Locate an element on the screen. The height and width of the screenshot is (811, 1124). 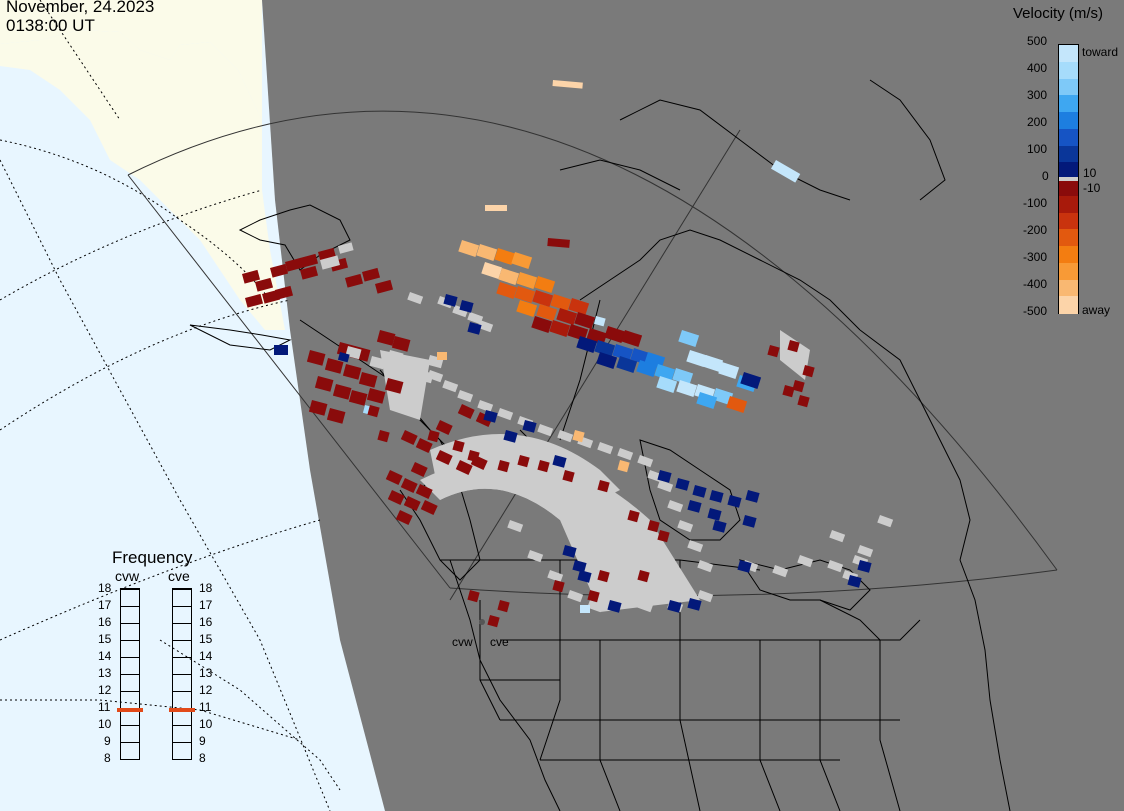
vel-tick-400: 400 is located at coordinates (1037, 68).